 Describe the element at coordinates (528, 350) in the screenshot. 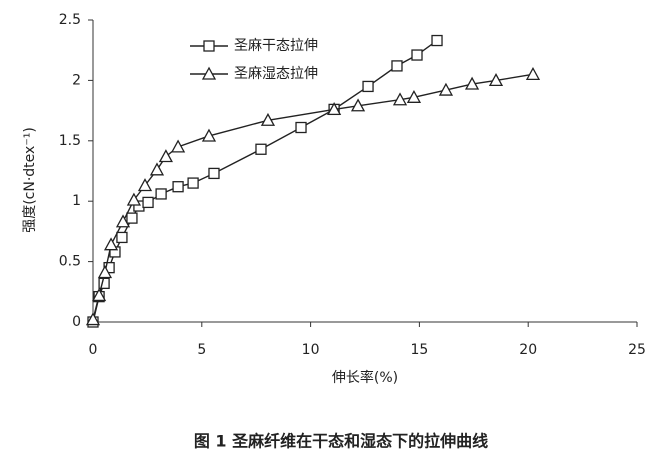

I see `x-tick-label: 20` at that location.